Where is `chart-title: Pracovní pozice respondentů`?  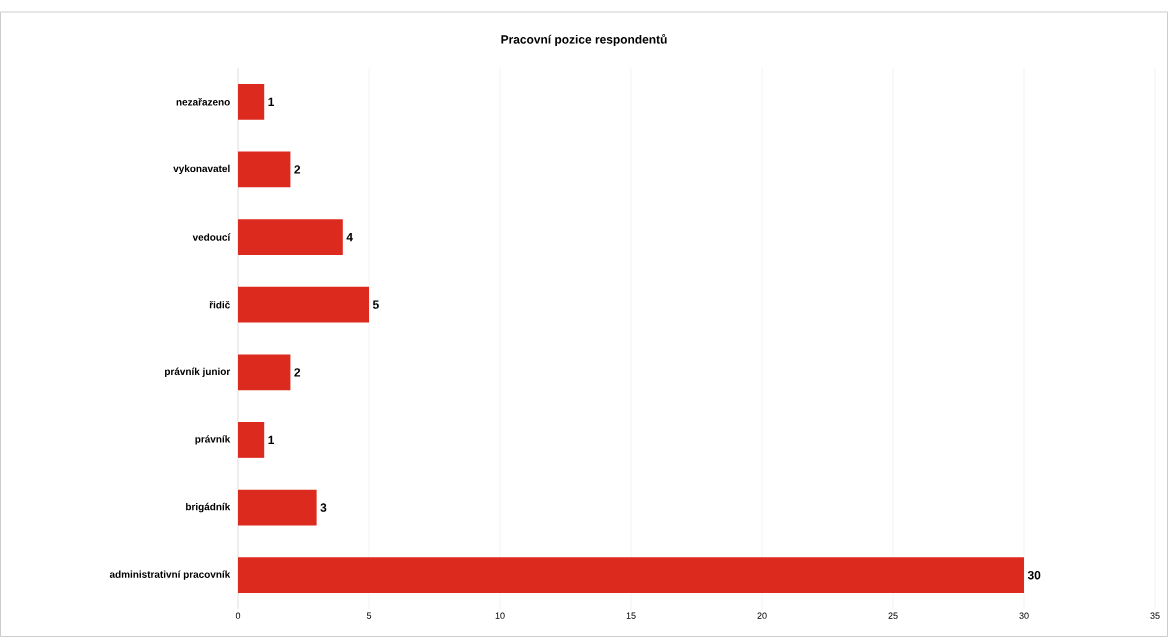
chart-title: Pracovní pozice respondentů is located at coordinates (584, 40).